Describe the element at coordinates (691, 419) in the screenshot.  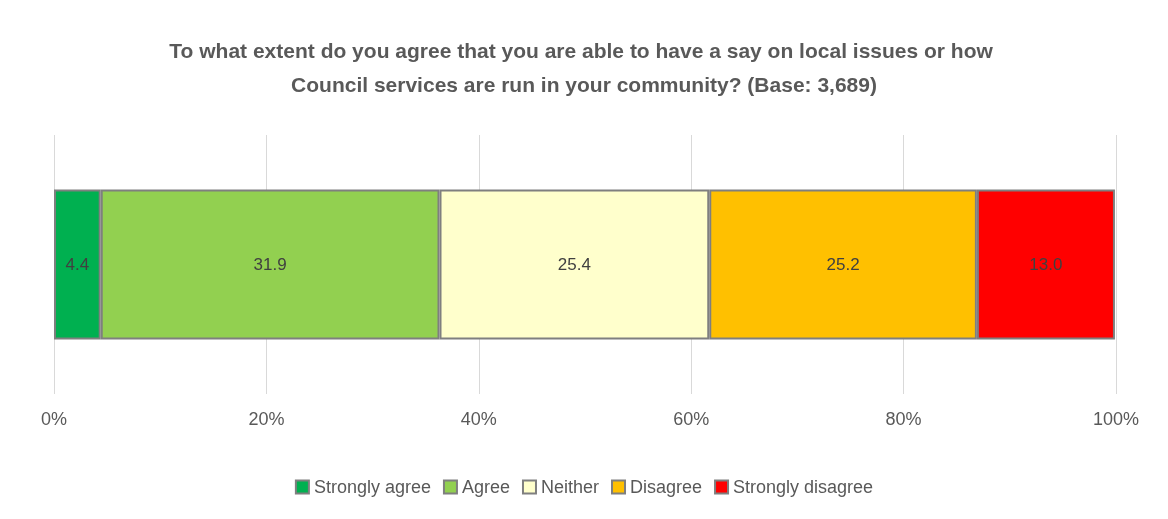
I see `x-tick-label: 60%` at that location.